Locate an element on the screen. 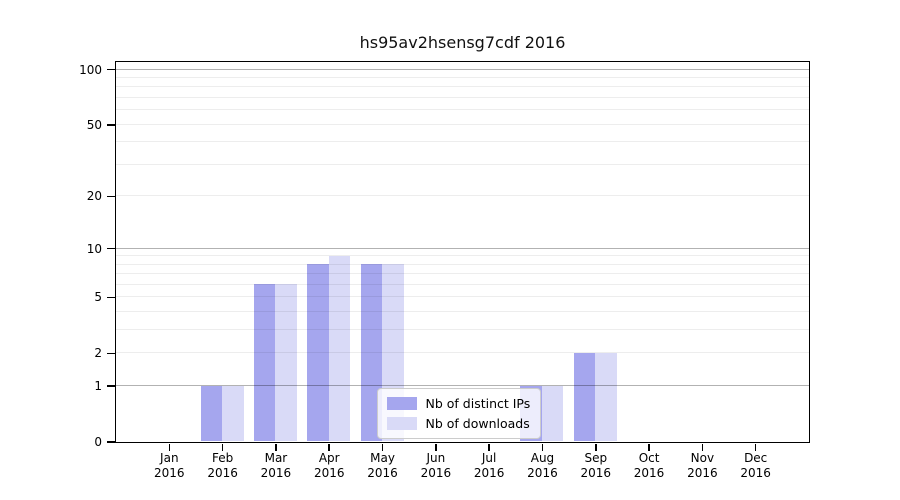 The height and width of the screenshot is (500, 900). x-axis-tick-mark-jan is located at coordinates (169, 447).